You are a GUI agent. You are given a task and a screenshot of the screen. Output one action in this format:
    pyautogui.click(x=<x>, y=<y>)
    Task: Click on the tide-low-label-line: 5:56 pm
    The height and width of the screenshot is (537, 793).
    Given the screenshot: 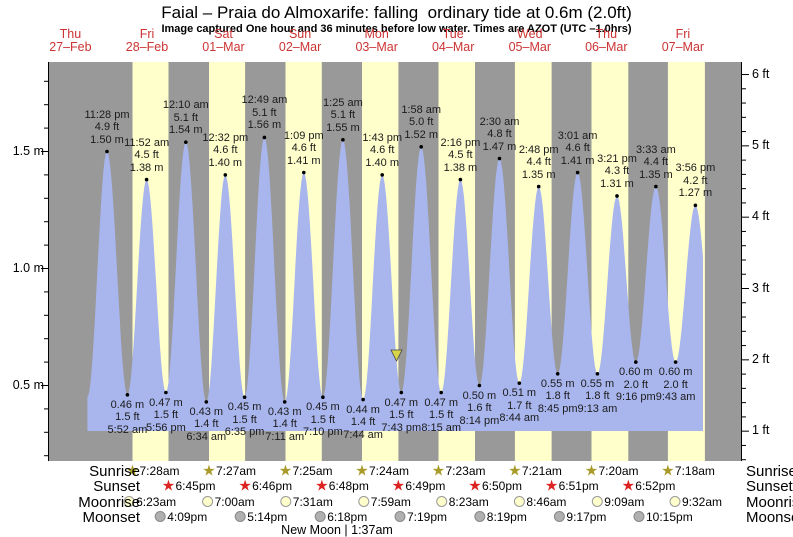 What is the action you would take?
    pyautogui.click(x=166, y=427)
    